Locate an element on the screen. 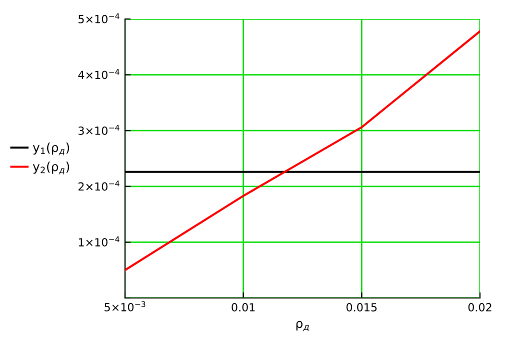  legend-label: y$_{1}$(ρ$_{д}$) is located at coordinates (51, 149).